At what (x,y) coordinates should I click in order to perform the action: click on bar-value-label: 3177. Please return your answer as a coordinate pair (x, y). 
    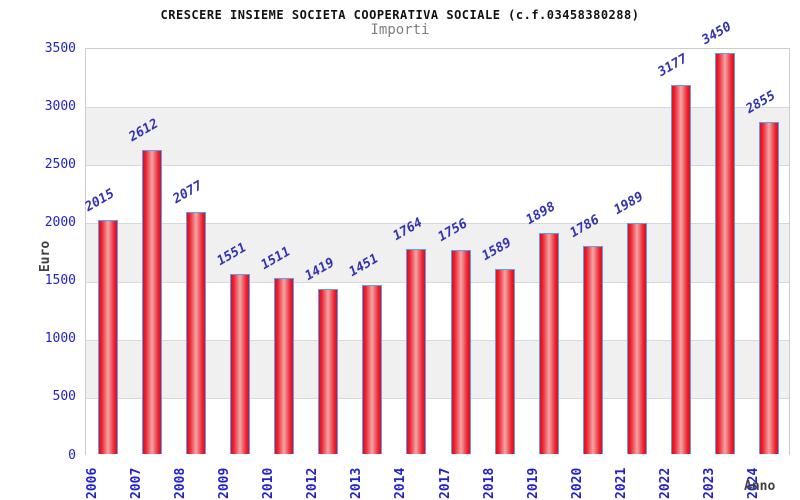
    Looking at the image, I should click on (672, 65).